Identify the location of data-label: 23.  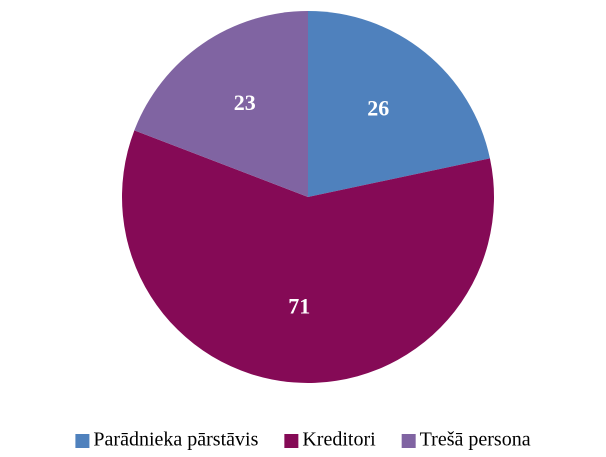
(245, 102).